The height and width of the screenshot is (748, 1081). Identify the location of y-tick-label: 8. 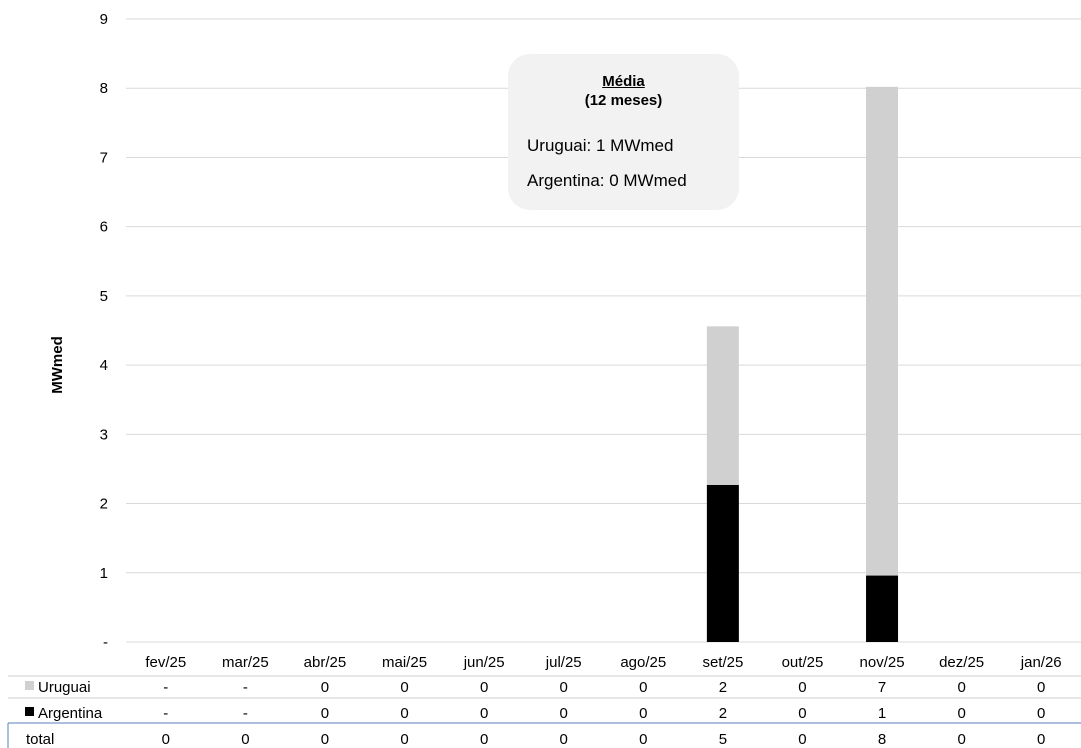
(104, 88).